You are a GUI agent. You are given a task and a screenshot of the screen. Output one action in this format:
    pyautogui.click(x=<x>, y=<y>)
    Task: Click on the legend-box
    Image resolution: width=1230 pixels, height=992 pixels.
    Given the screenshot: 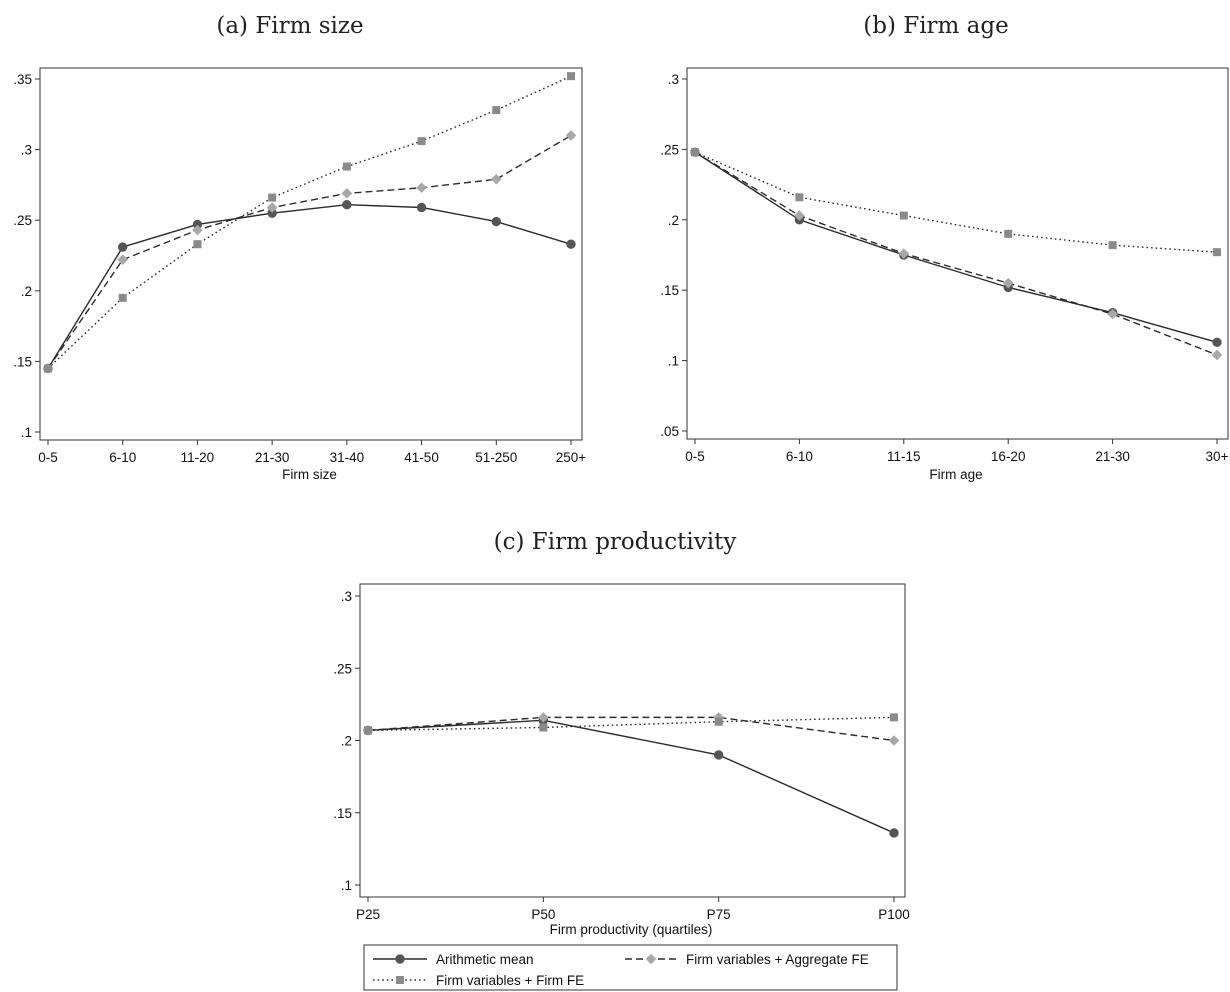 What is the action you would take?
    pyautogui.click(x=630, y=967)
    